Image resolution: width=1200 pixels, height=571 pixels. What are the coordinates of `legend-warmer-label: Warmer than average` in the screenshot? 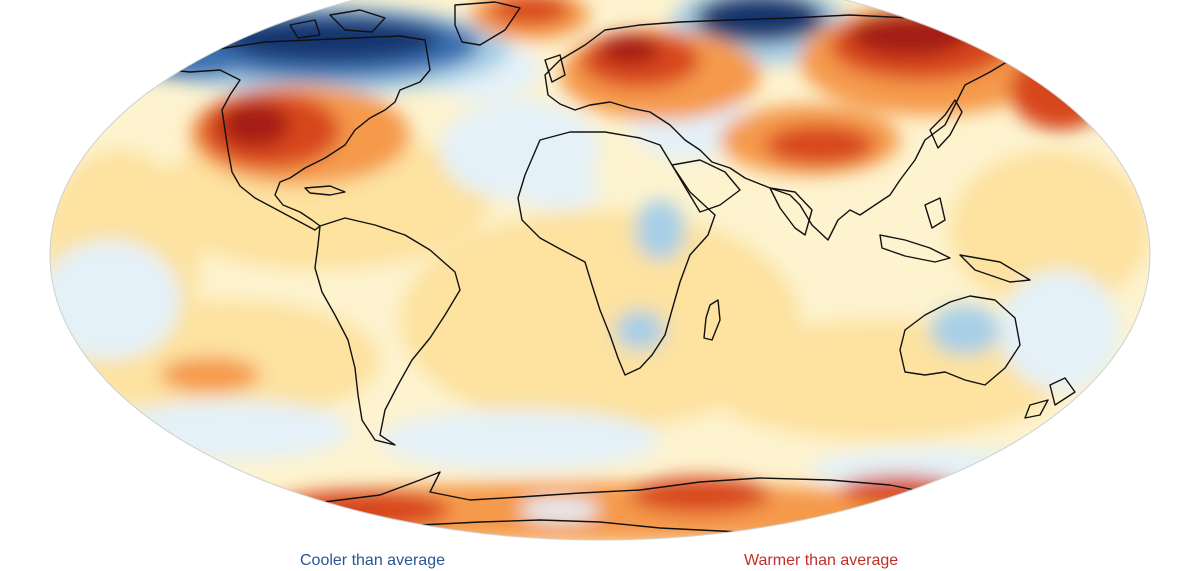 It's located at (821, 560).